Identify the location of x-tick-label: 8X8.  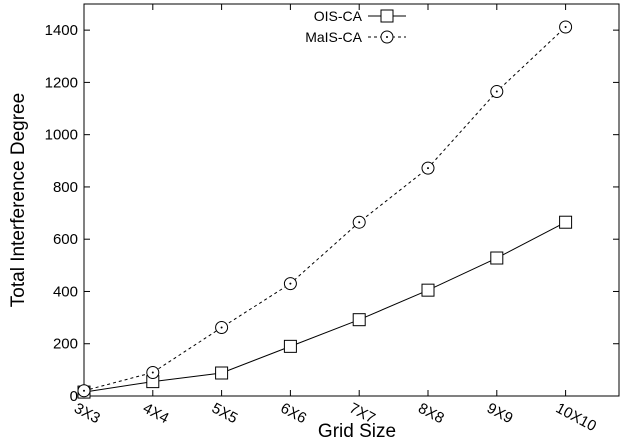
(431, 414).